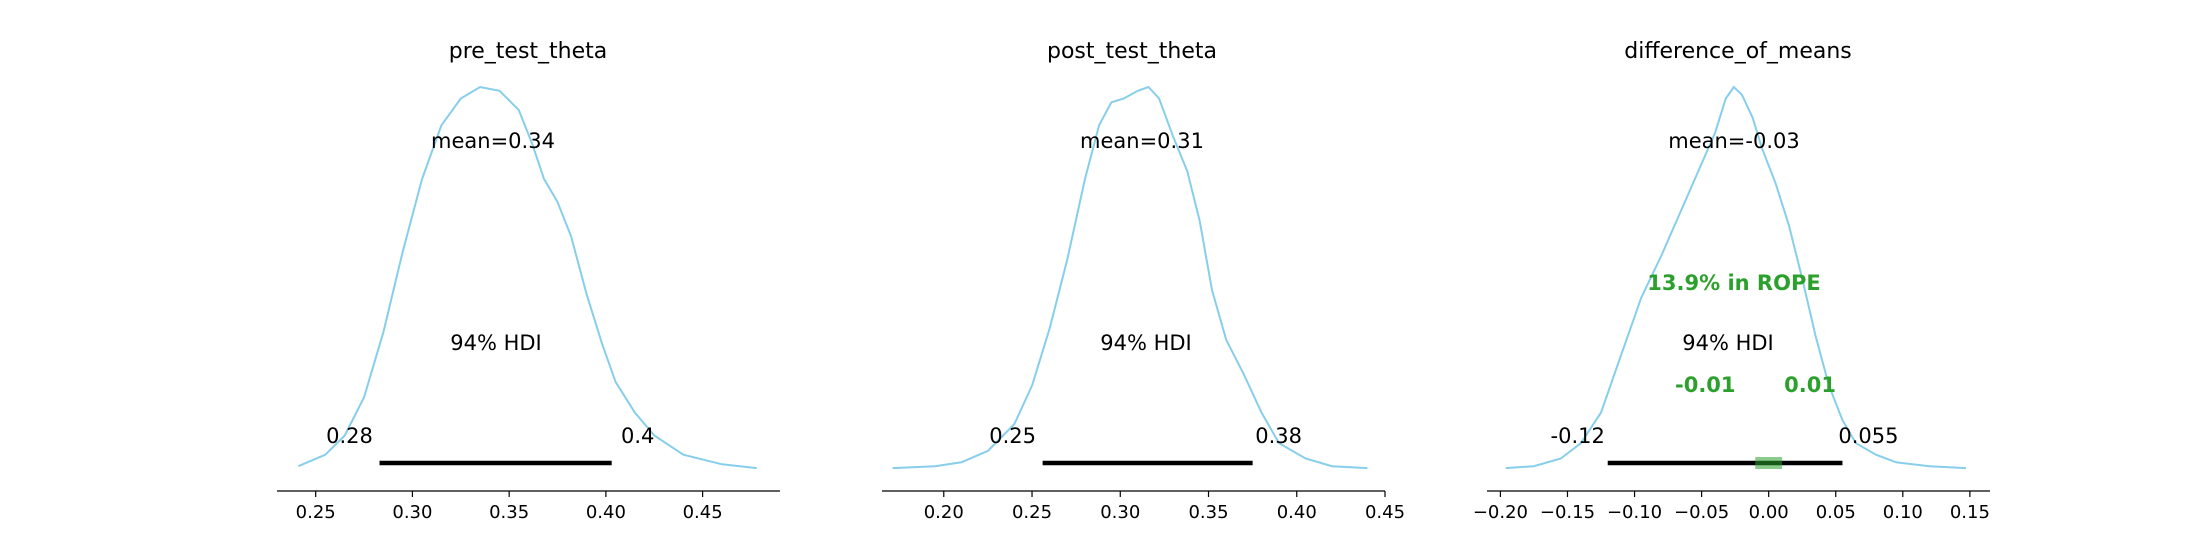 Image resolution: width=2208 pixels, height=552 pixels. Describe the element at coordinates (528, 51) in the screenshot. I see `chart-title: pre_test_theta` at that location.